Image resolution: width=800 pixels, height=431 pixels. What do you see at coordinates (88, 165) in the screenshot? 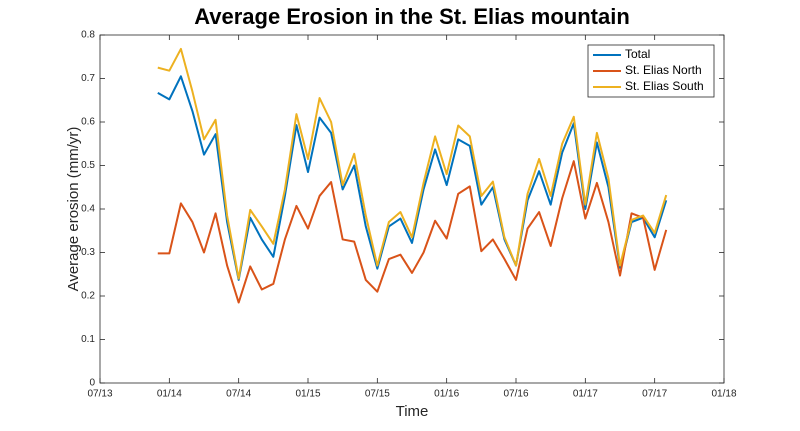
I see `y-tick-label: 0.5` at bounding box center [88, 165].